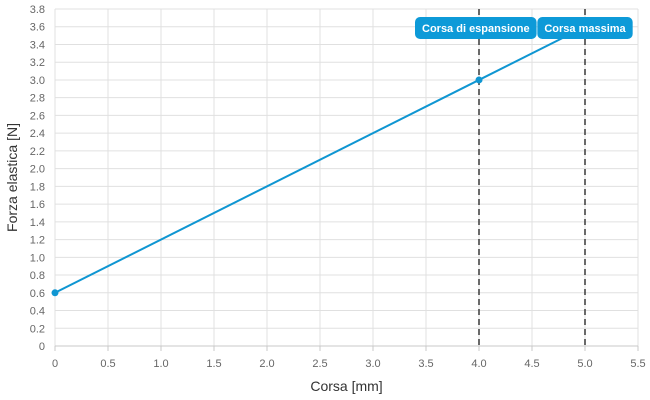 Image resolution: width=650 pixels, height=400 pixels. I want to click on x-tick-label: 0, so click(55, 364).